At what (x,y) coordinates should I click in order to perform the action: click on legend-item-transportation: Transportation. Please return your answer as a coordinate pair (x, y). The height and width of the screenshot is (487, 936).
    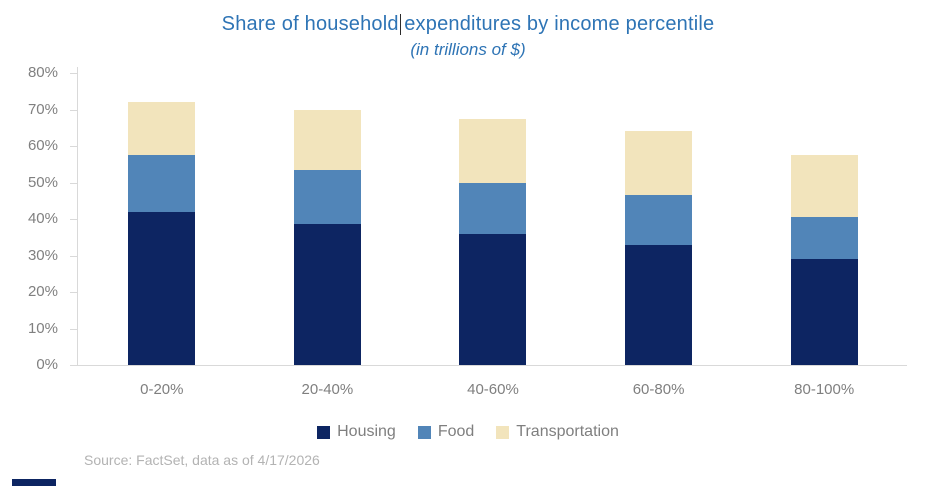
    Looking at the image, I should click on (557, 432).